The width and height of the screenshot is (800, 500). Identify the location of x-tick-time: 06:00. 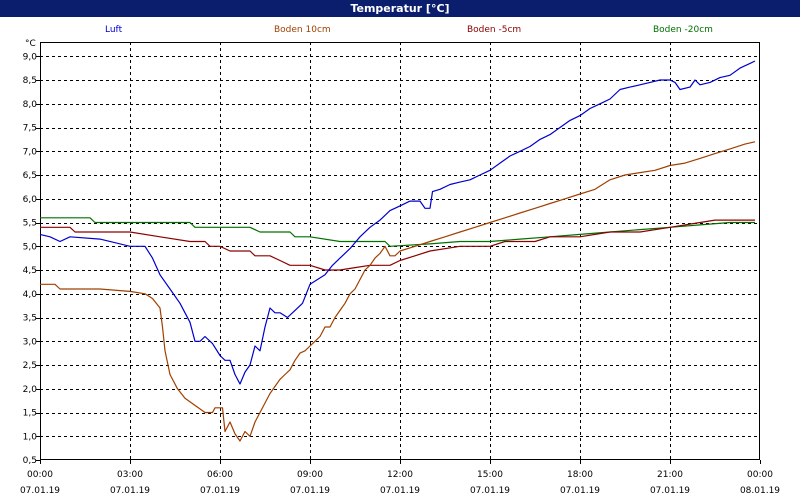
(220, 475).